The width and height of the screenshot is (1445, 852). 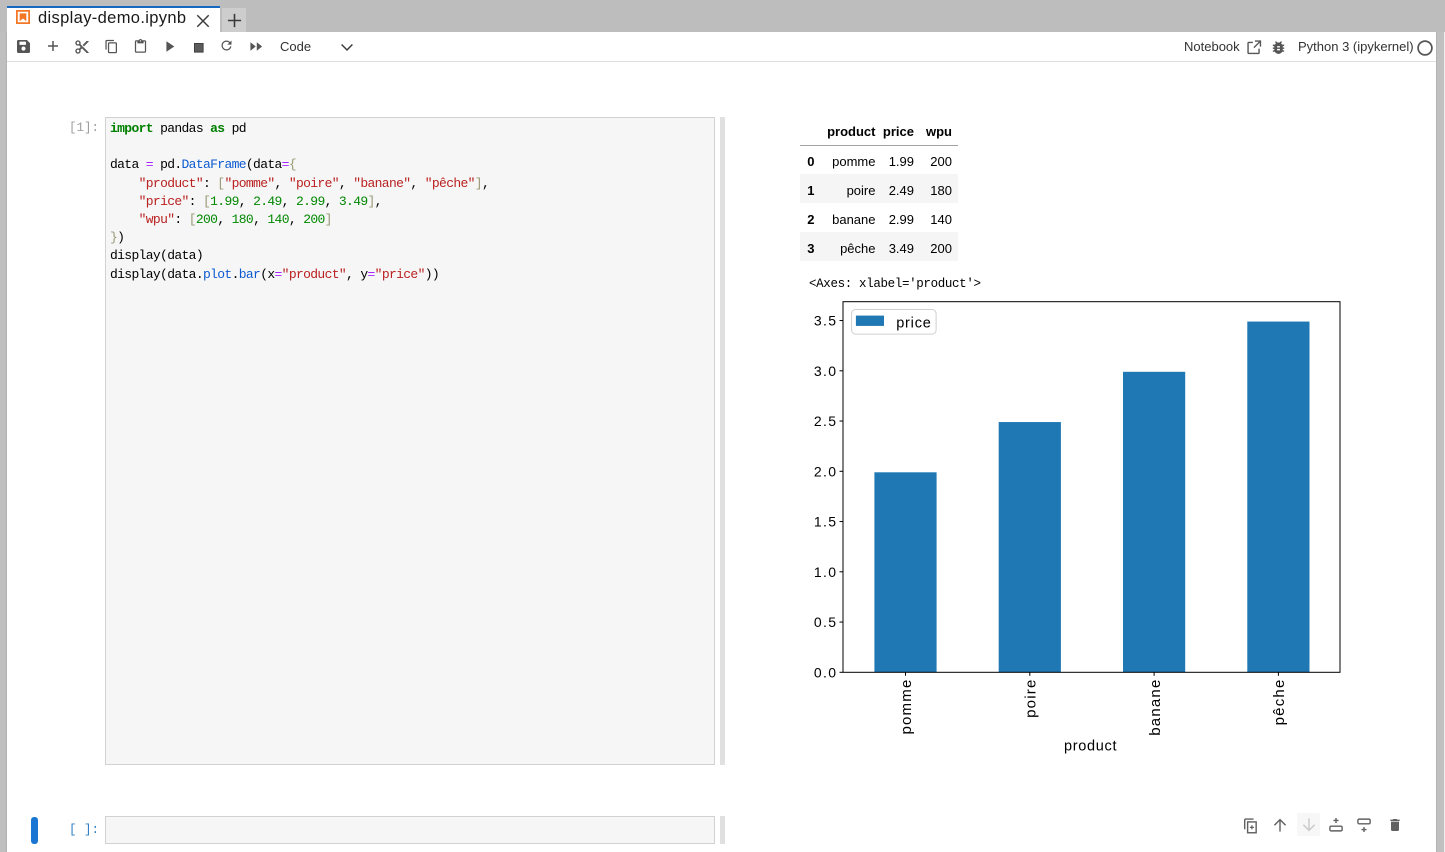 I want to click on svg-text: 1.5, so click(x=825, y=522).